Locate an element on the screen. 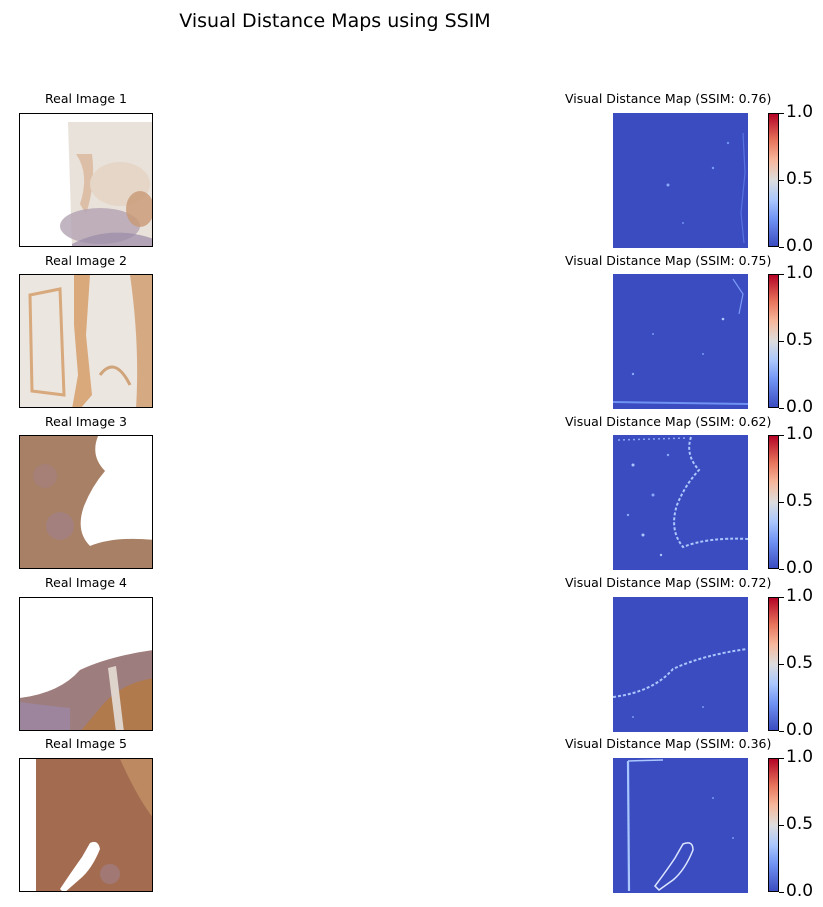  map-title-4: Visual Distance Map (SSIM: 0.72) is located at coordinates (668, 582).